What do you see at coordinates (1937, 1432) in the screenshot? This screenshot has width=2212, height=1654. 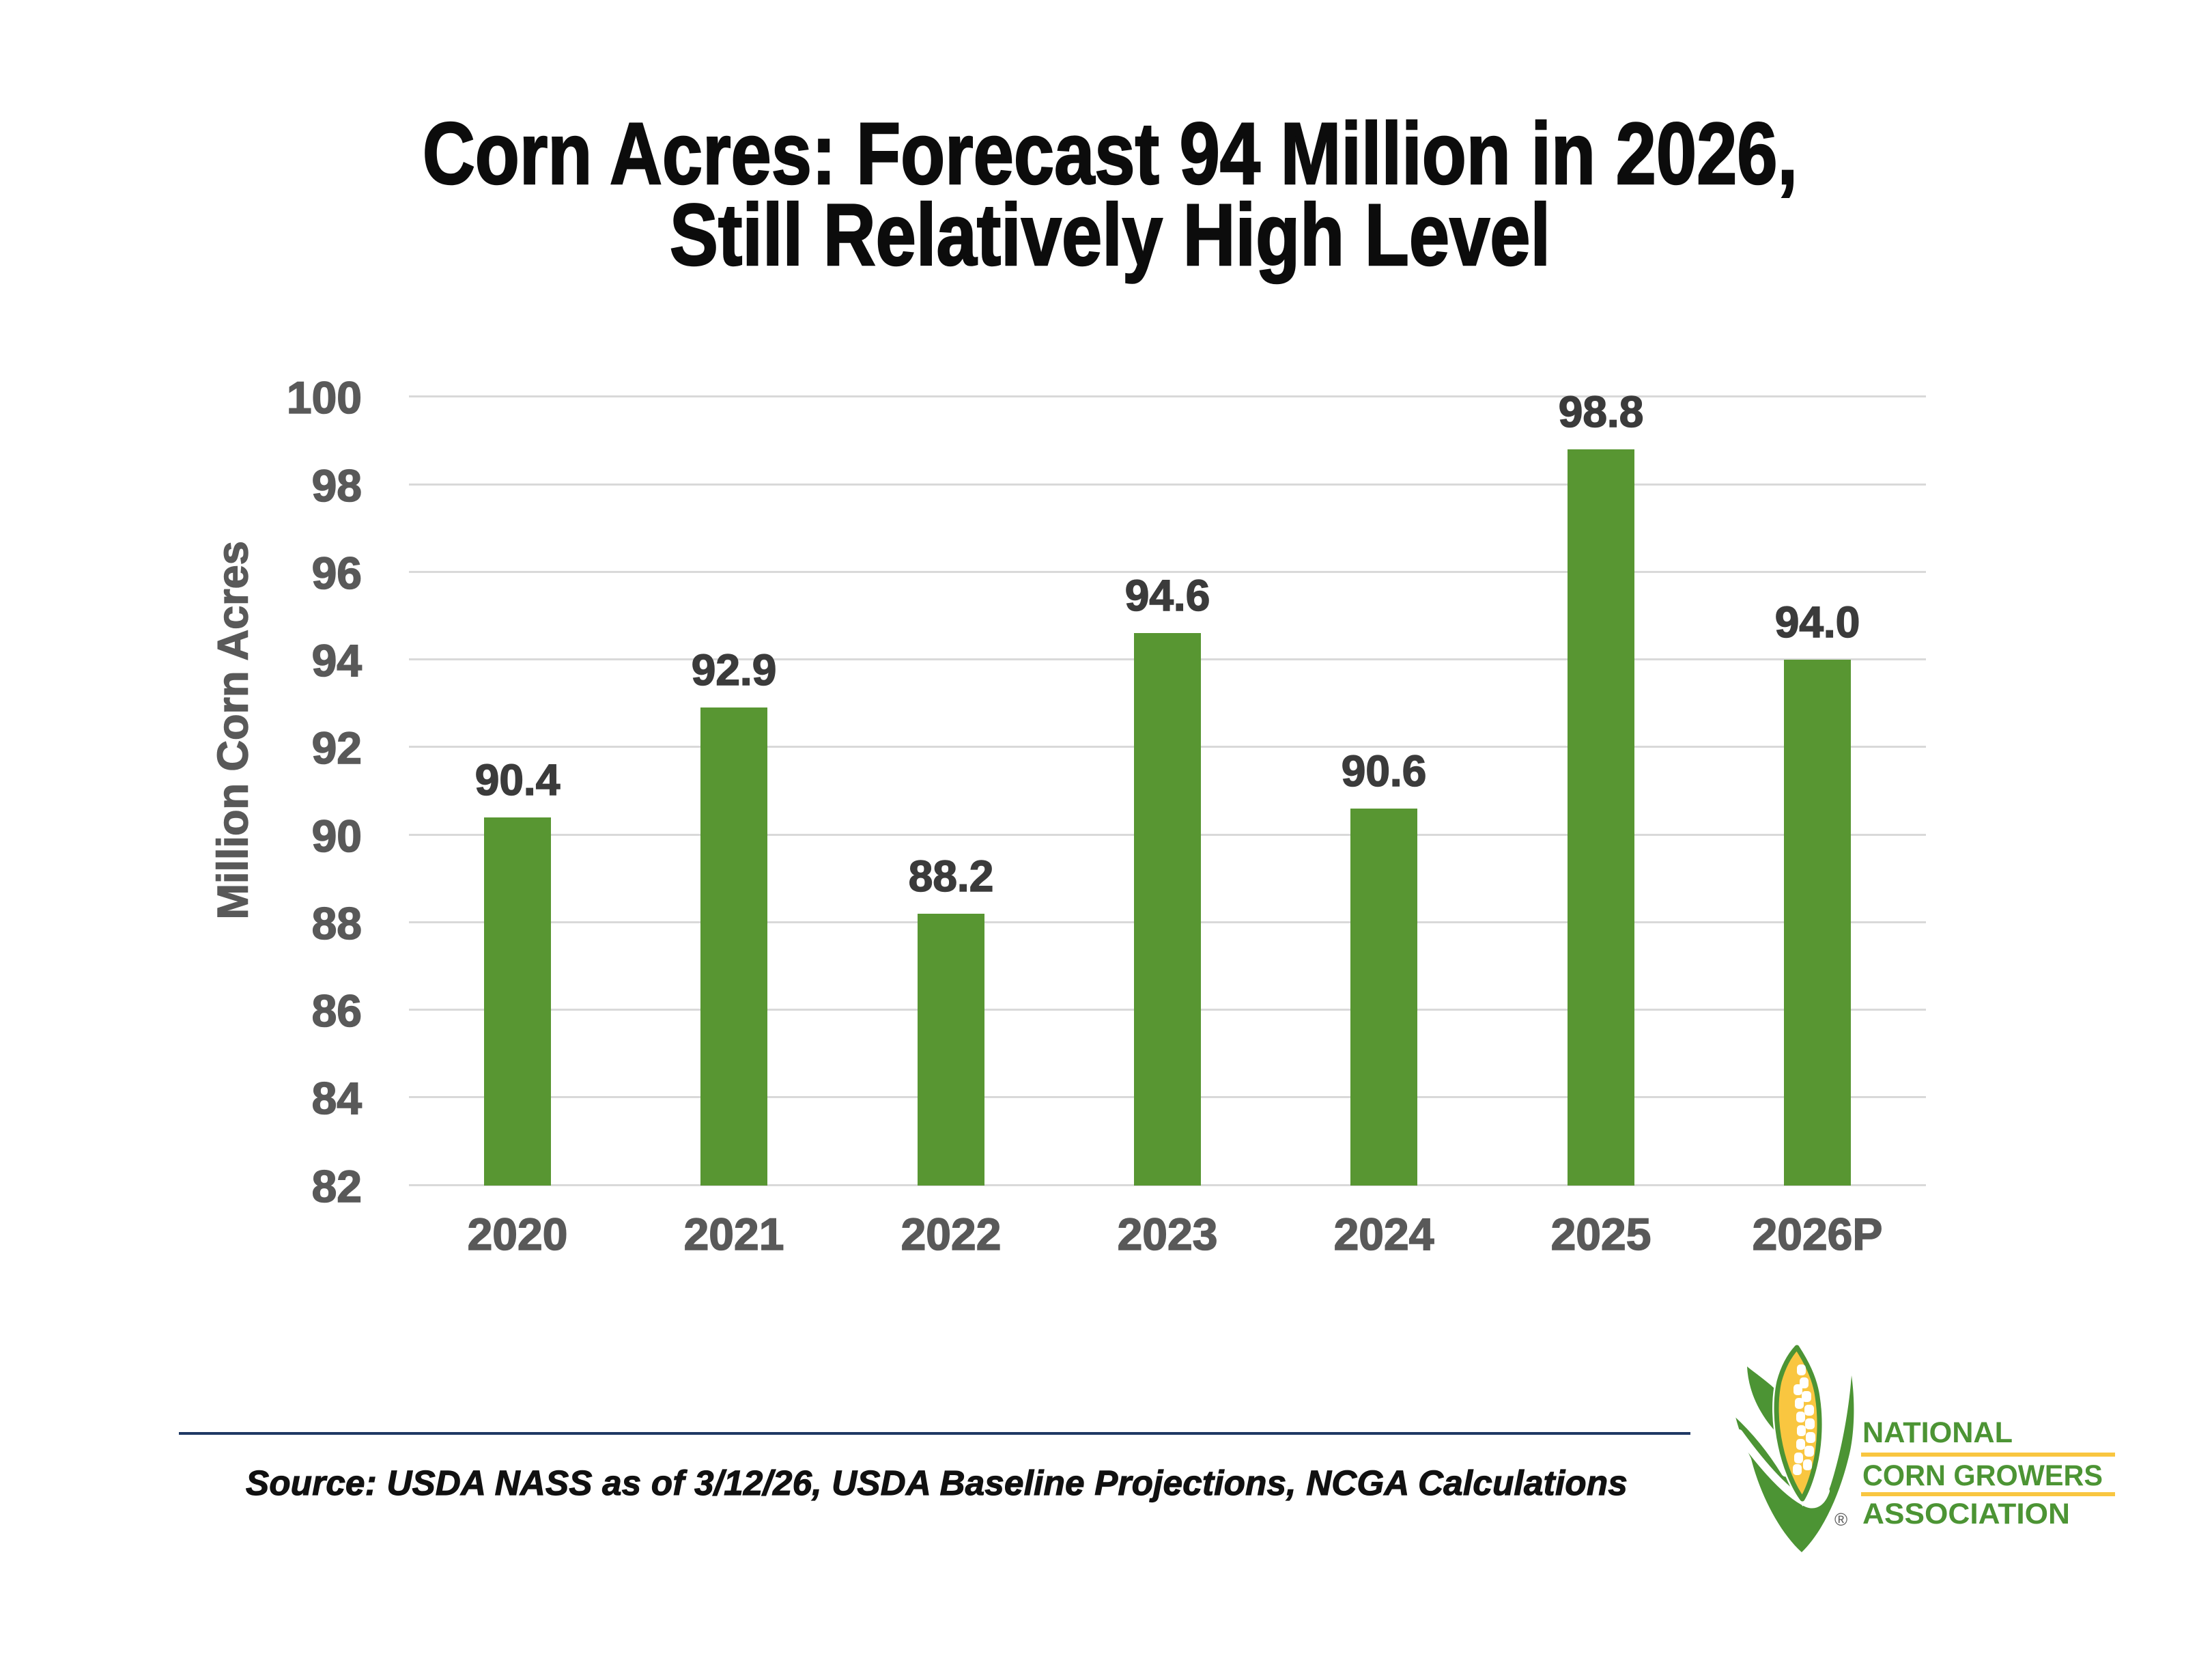 I see `svg-text: NATIONAL` at bounding box center [1937, 1432].